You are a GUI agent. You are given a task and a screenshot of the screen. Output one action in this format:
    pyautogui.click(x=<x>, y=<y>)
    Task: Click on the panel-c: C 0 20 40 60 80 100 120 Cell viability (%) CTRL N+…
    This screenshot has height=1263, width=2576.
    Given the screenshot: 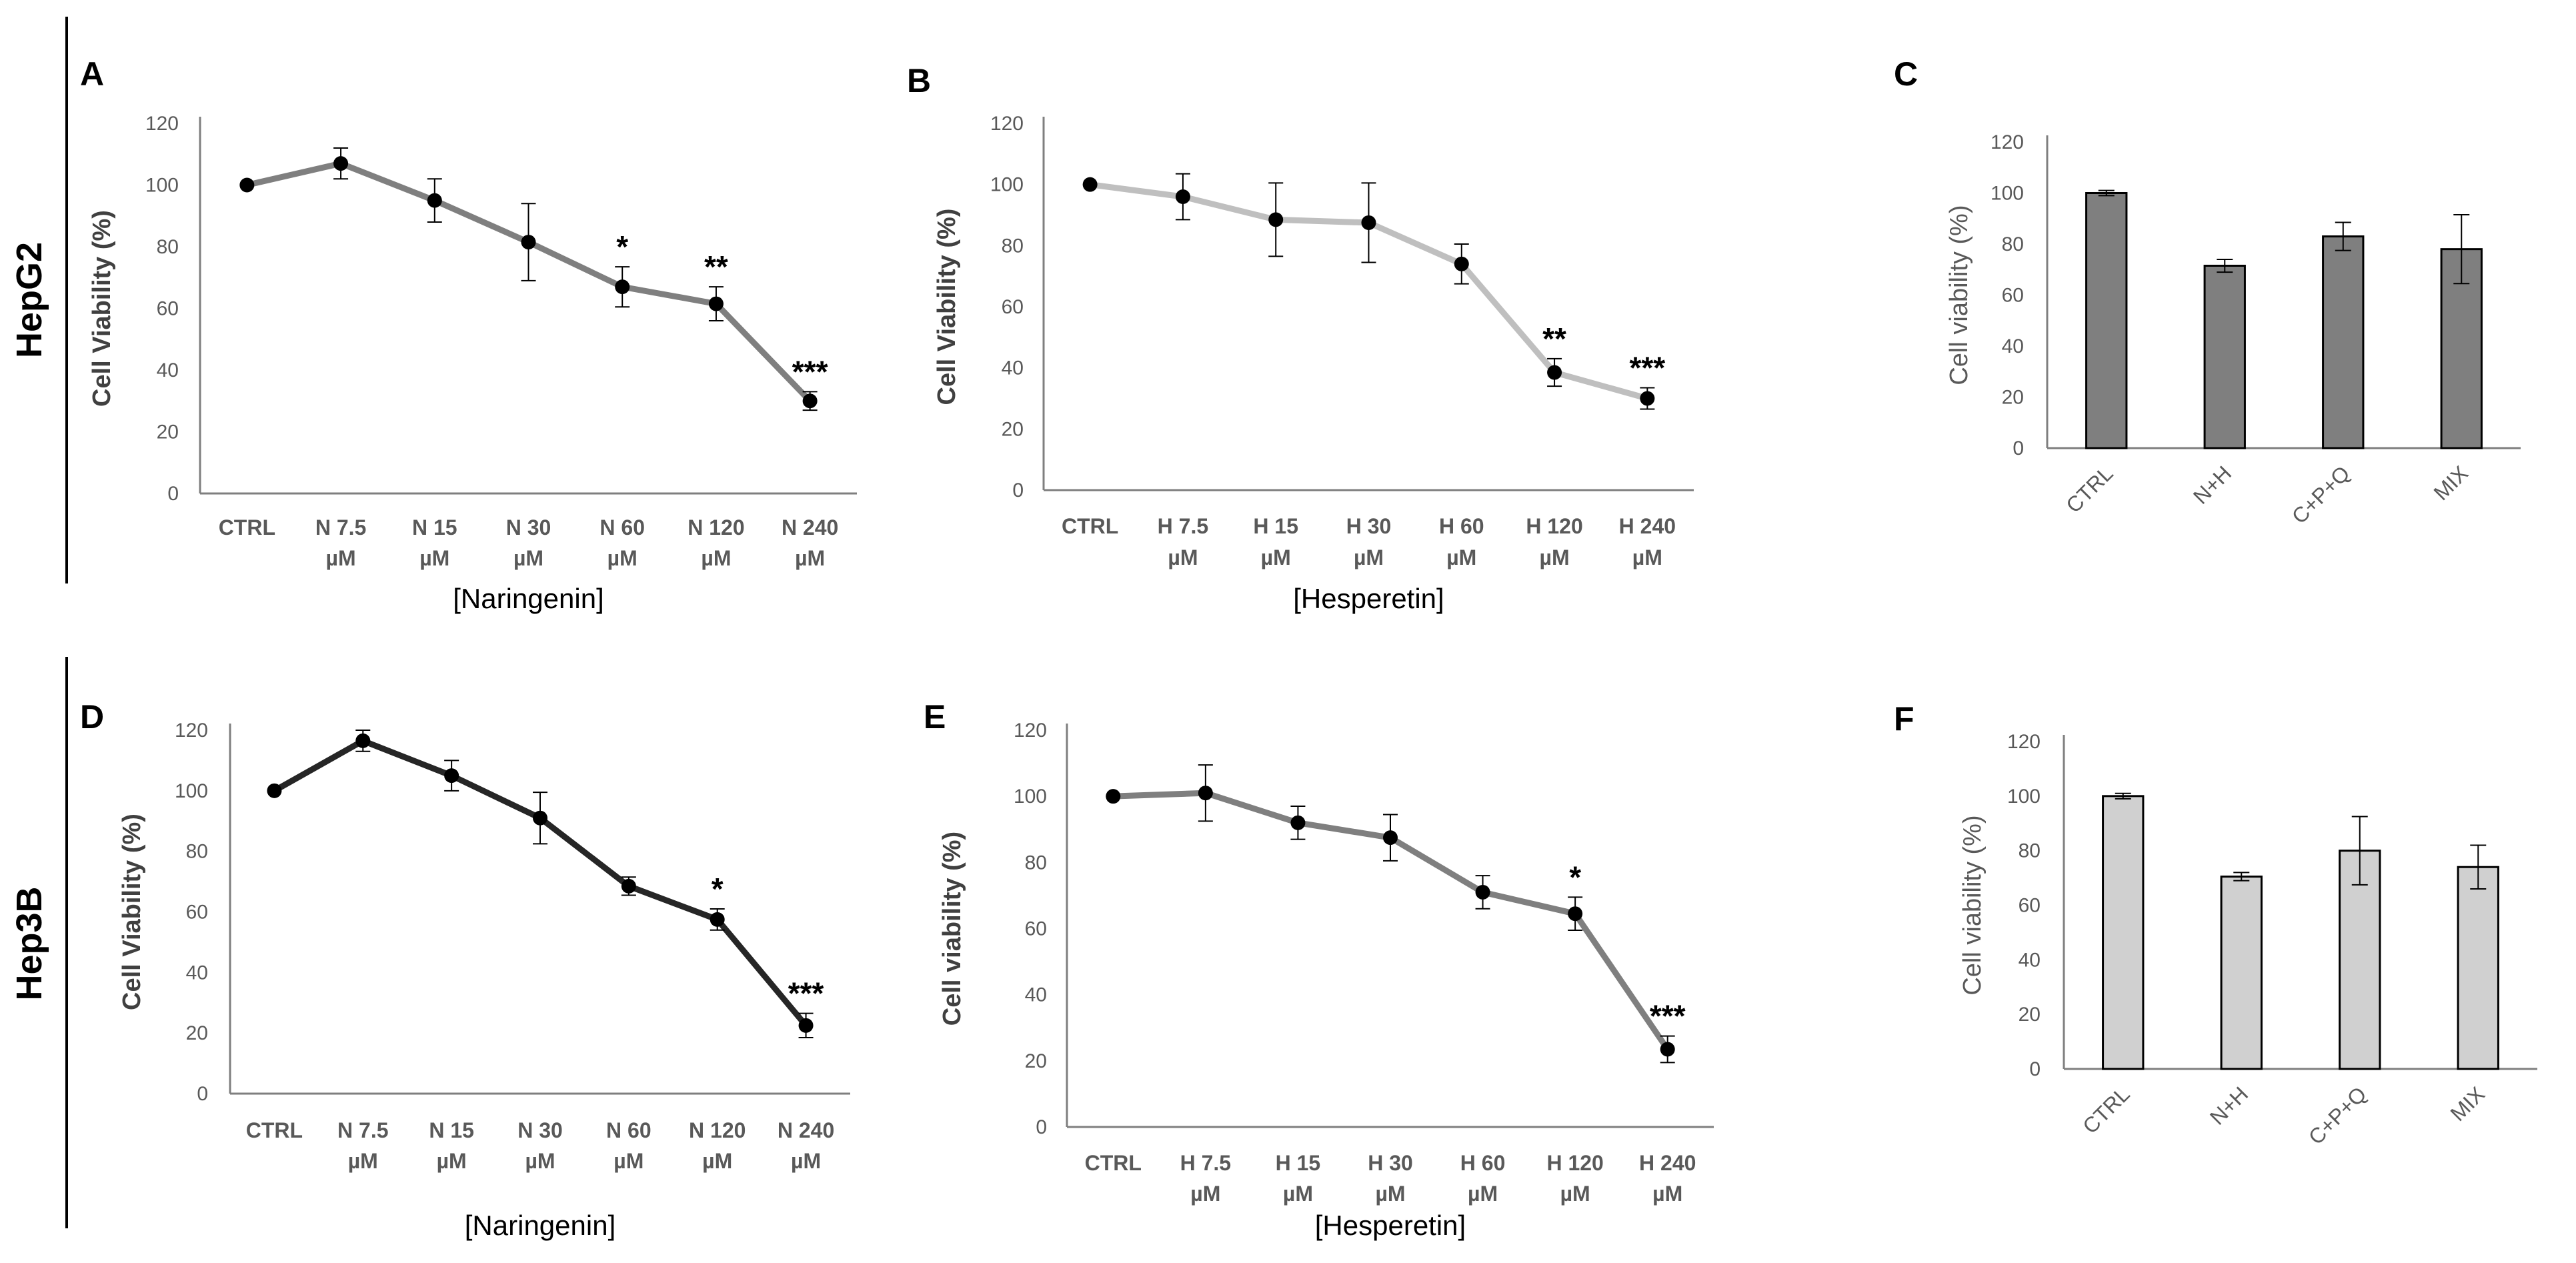 What is the action you would take?
    pyautogui.click(x=2207, y=291)
    